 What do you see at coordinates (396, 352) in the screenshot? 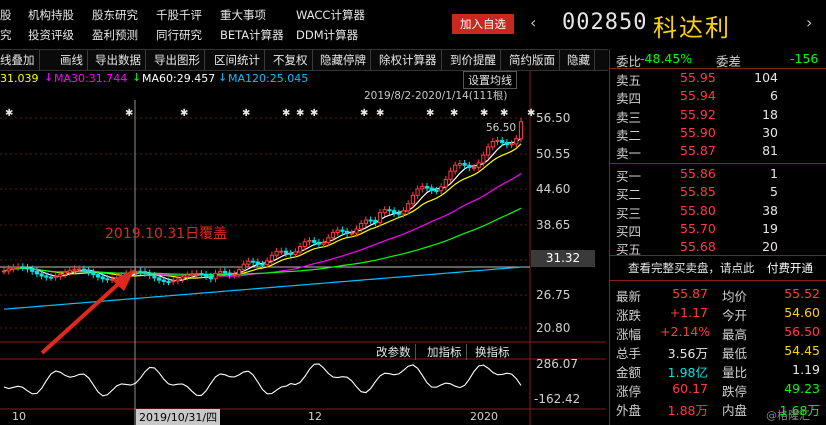
I see `indicator-params-tab: 改参数` at bounding box center [396, 352].